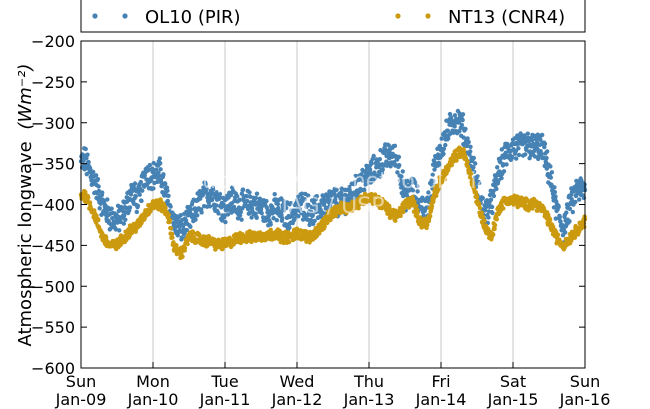 The height and width of the screenshot is (409, 650). What do you see at coordinates (95, 16) in the screenshot?
I see `legend-marker-ol10` at bounding box center [95, 16].